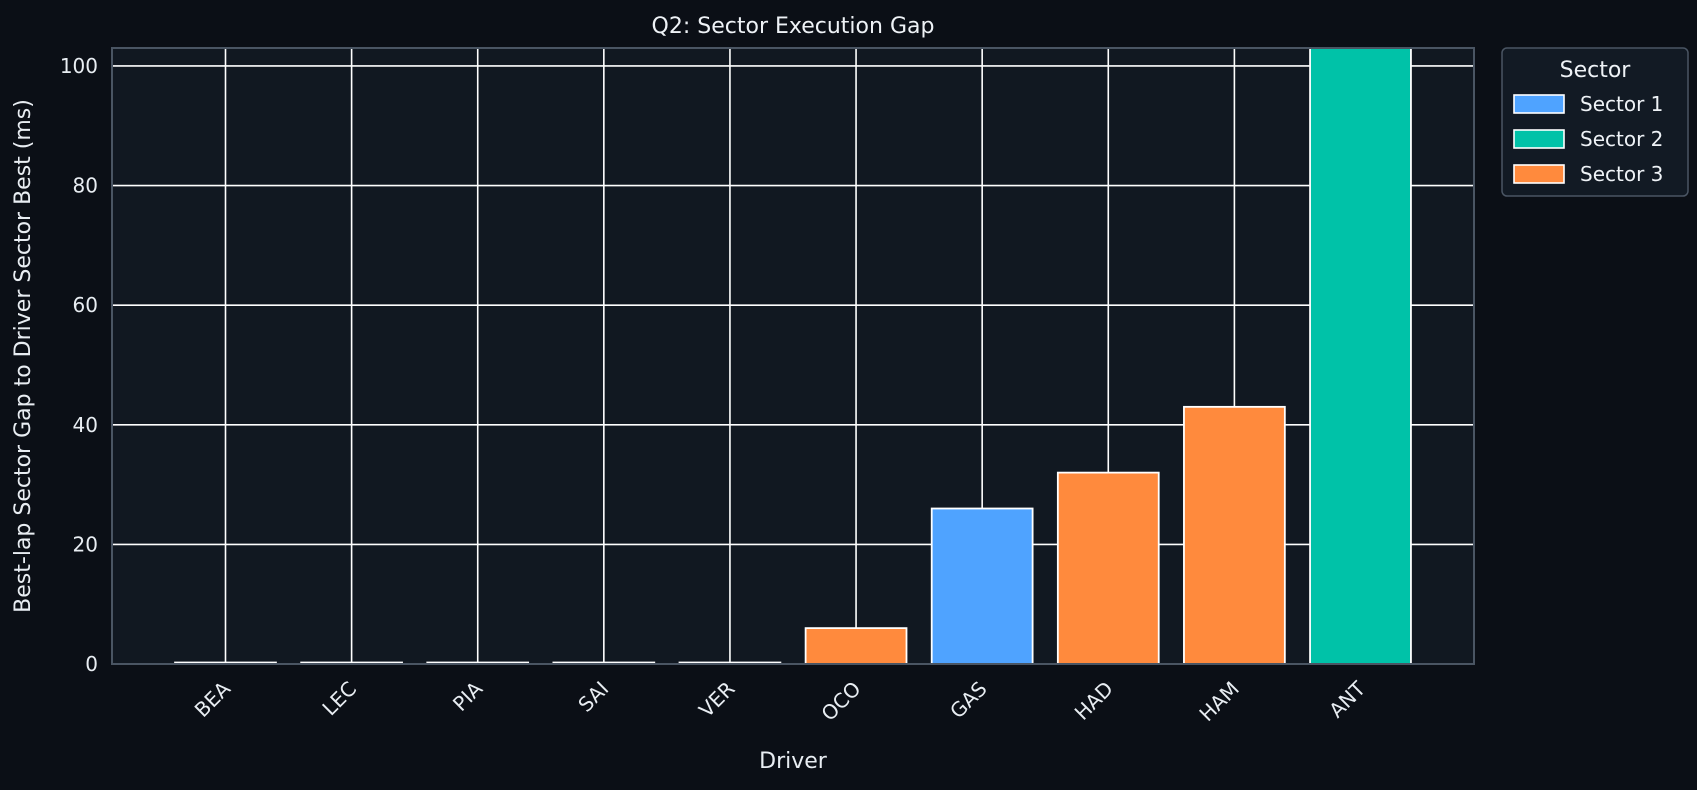  I want to click on bar-gas, so click(982, 586).